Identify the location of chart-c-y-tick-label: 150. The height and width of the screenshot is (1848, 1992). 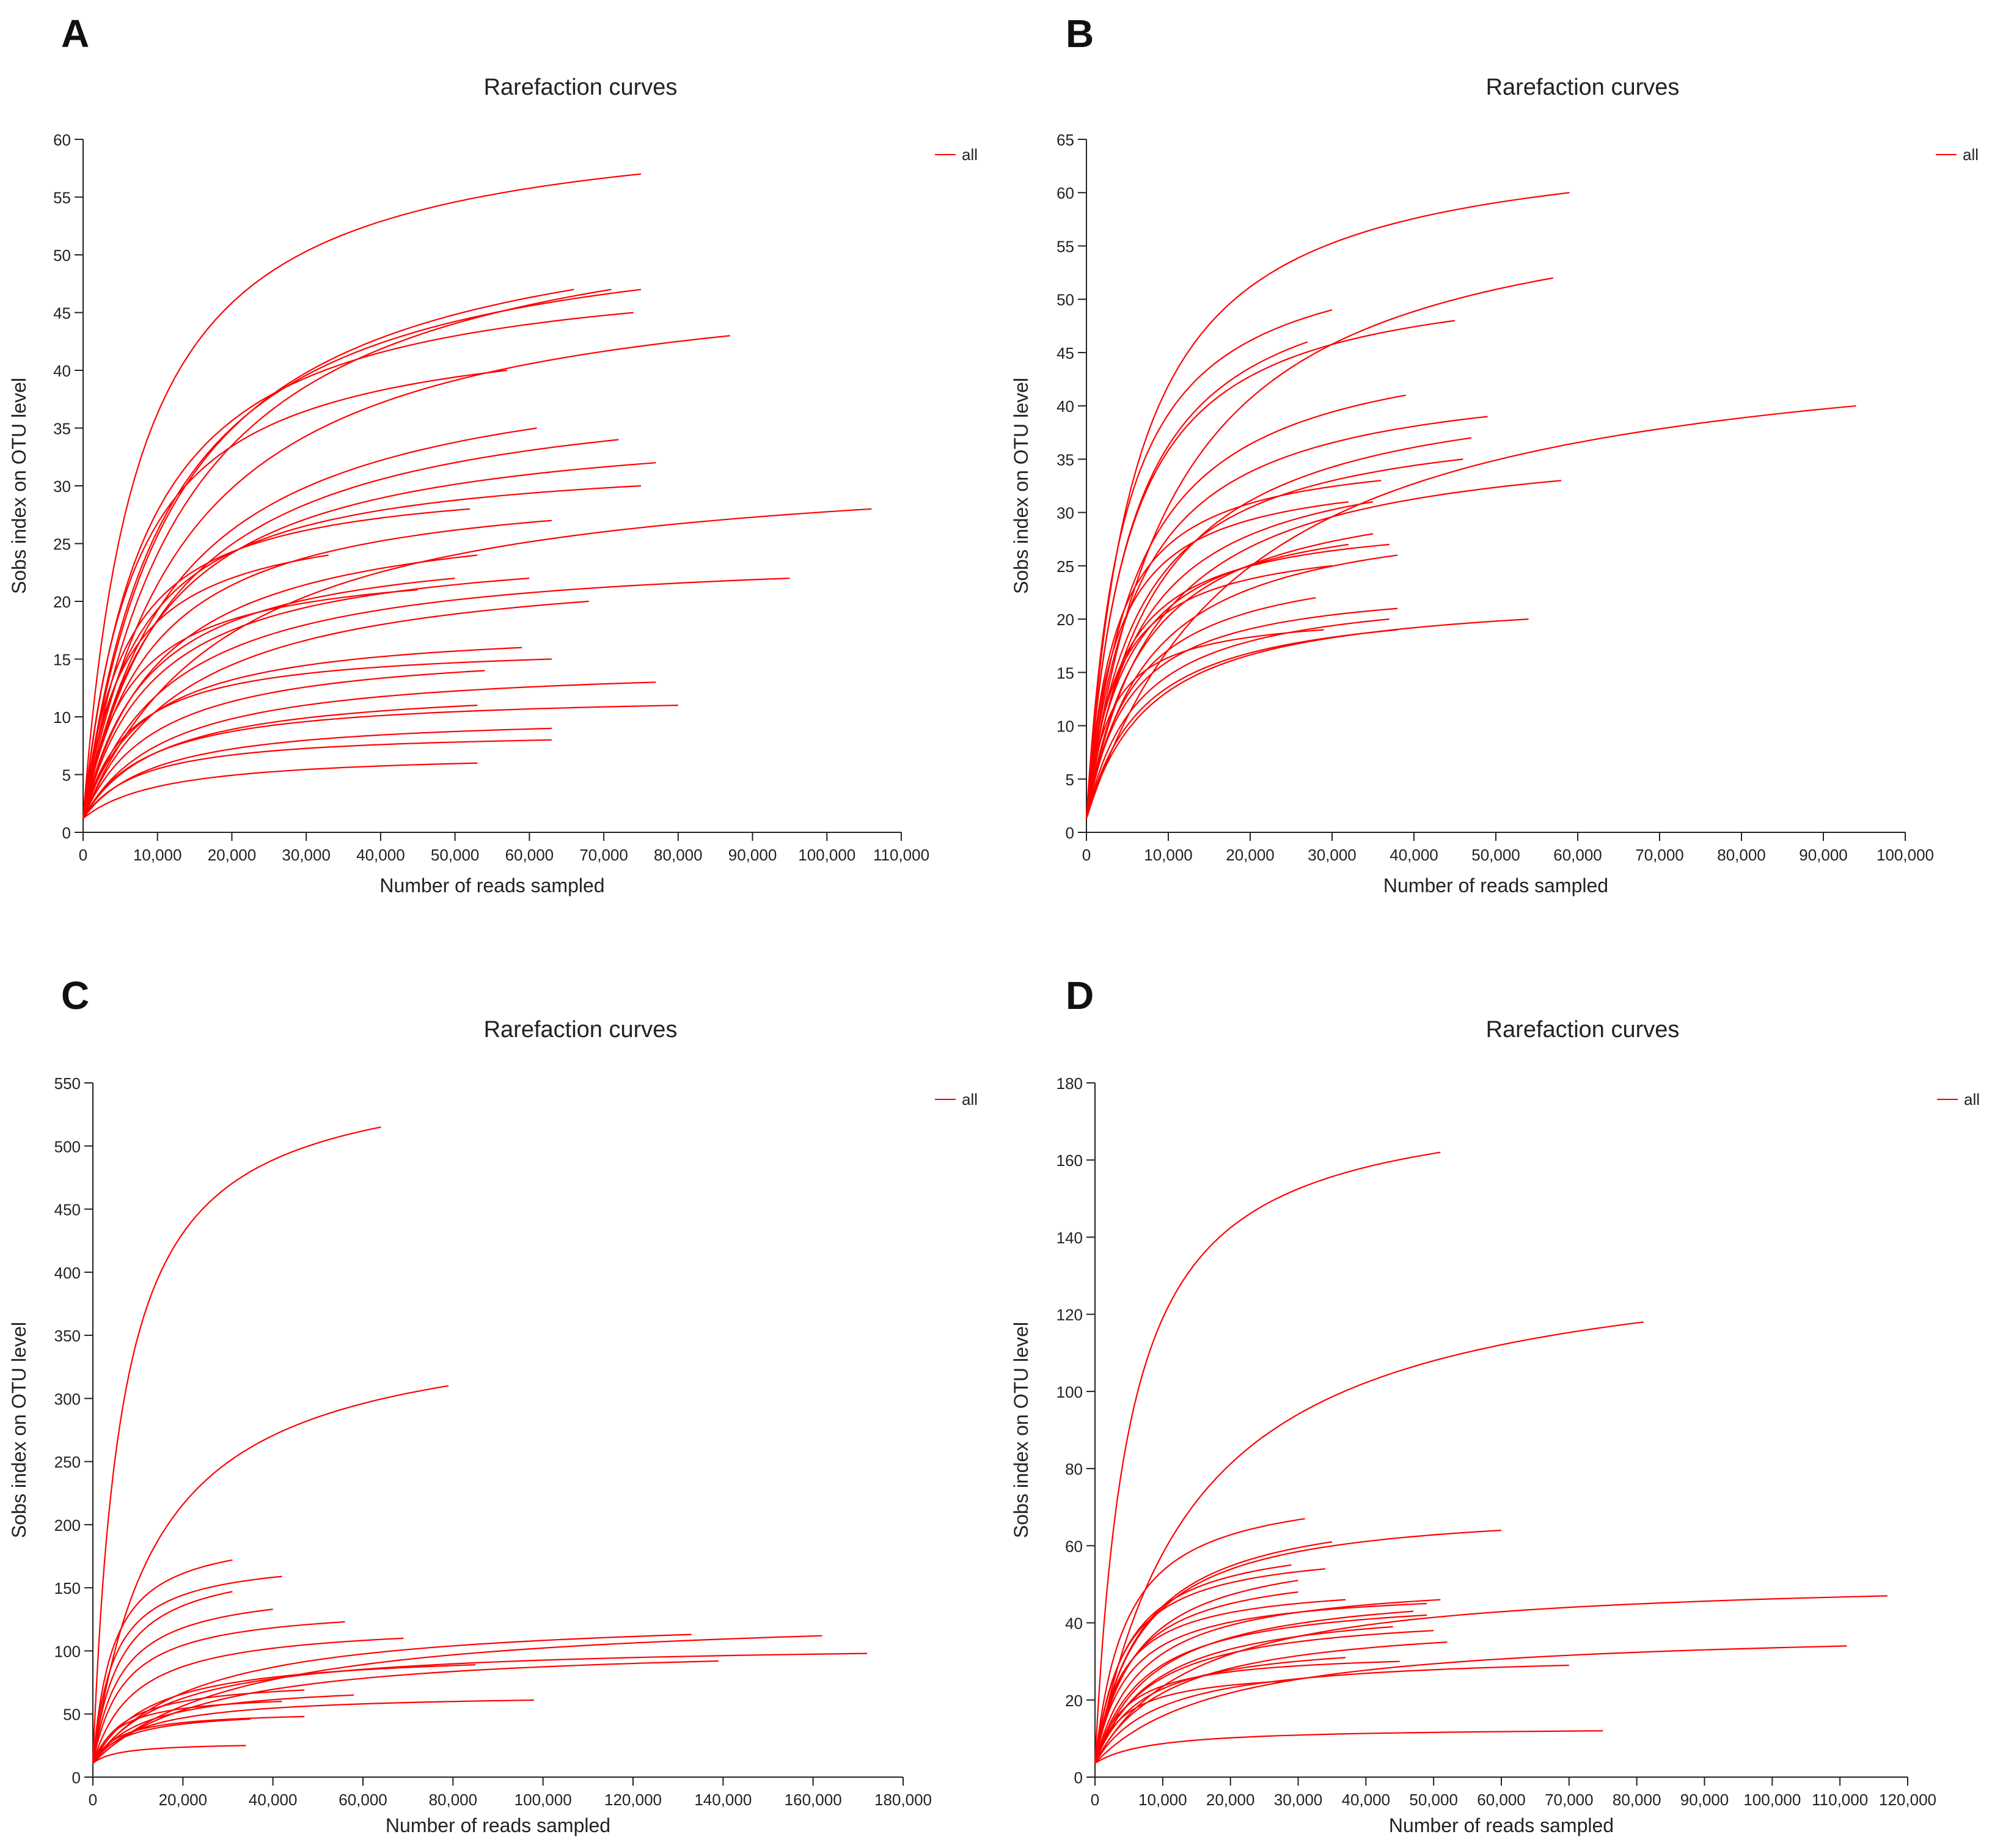
(67, 1588).